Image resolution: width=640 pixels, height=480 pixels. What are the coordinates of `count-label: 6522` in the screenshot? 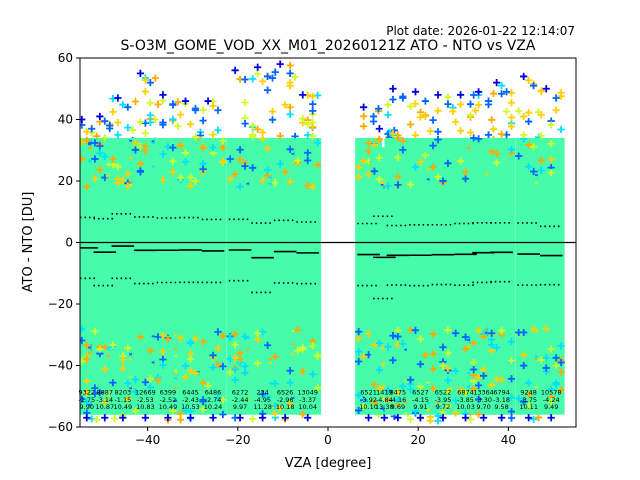 It's located at (443, 393).